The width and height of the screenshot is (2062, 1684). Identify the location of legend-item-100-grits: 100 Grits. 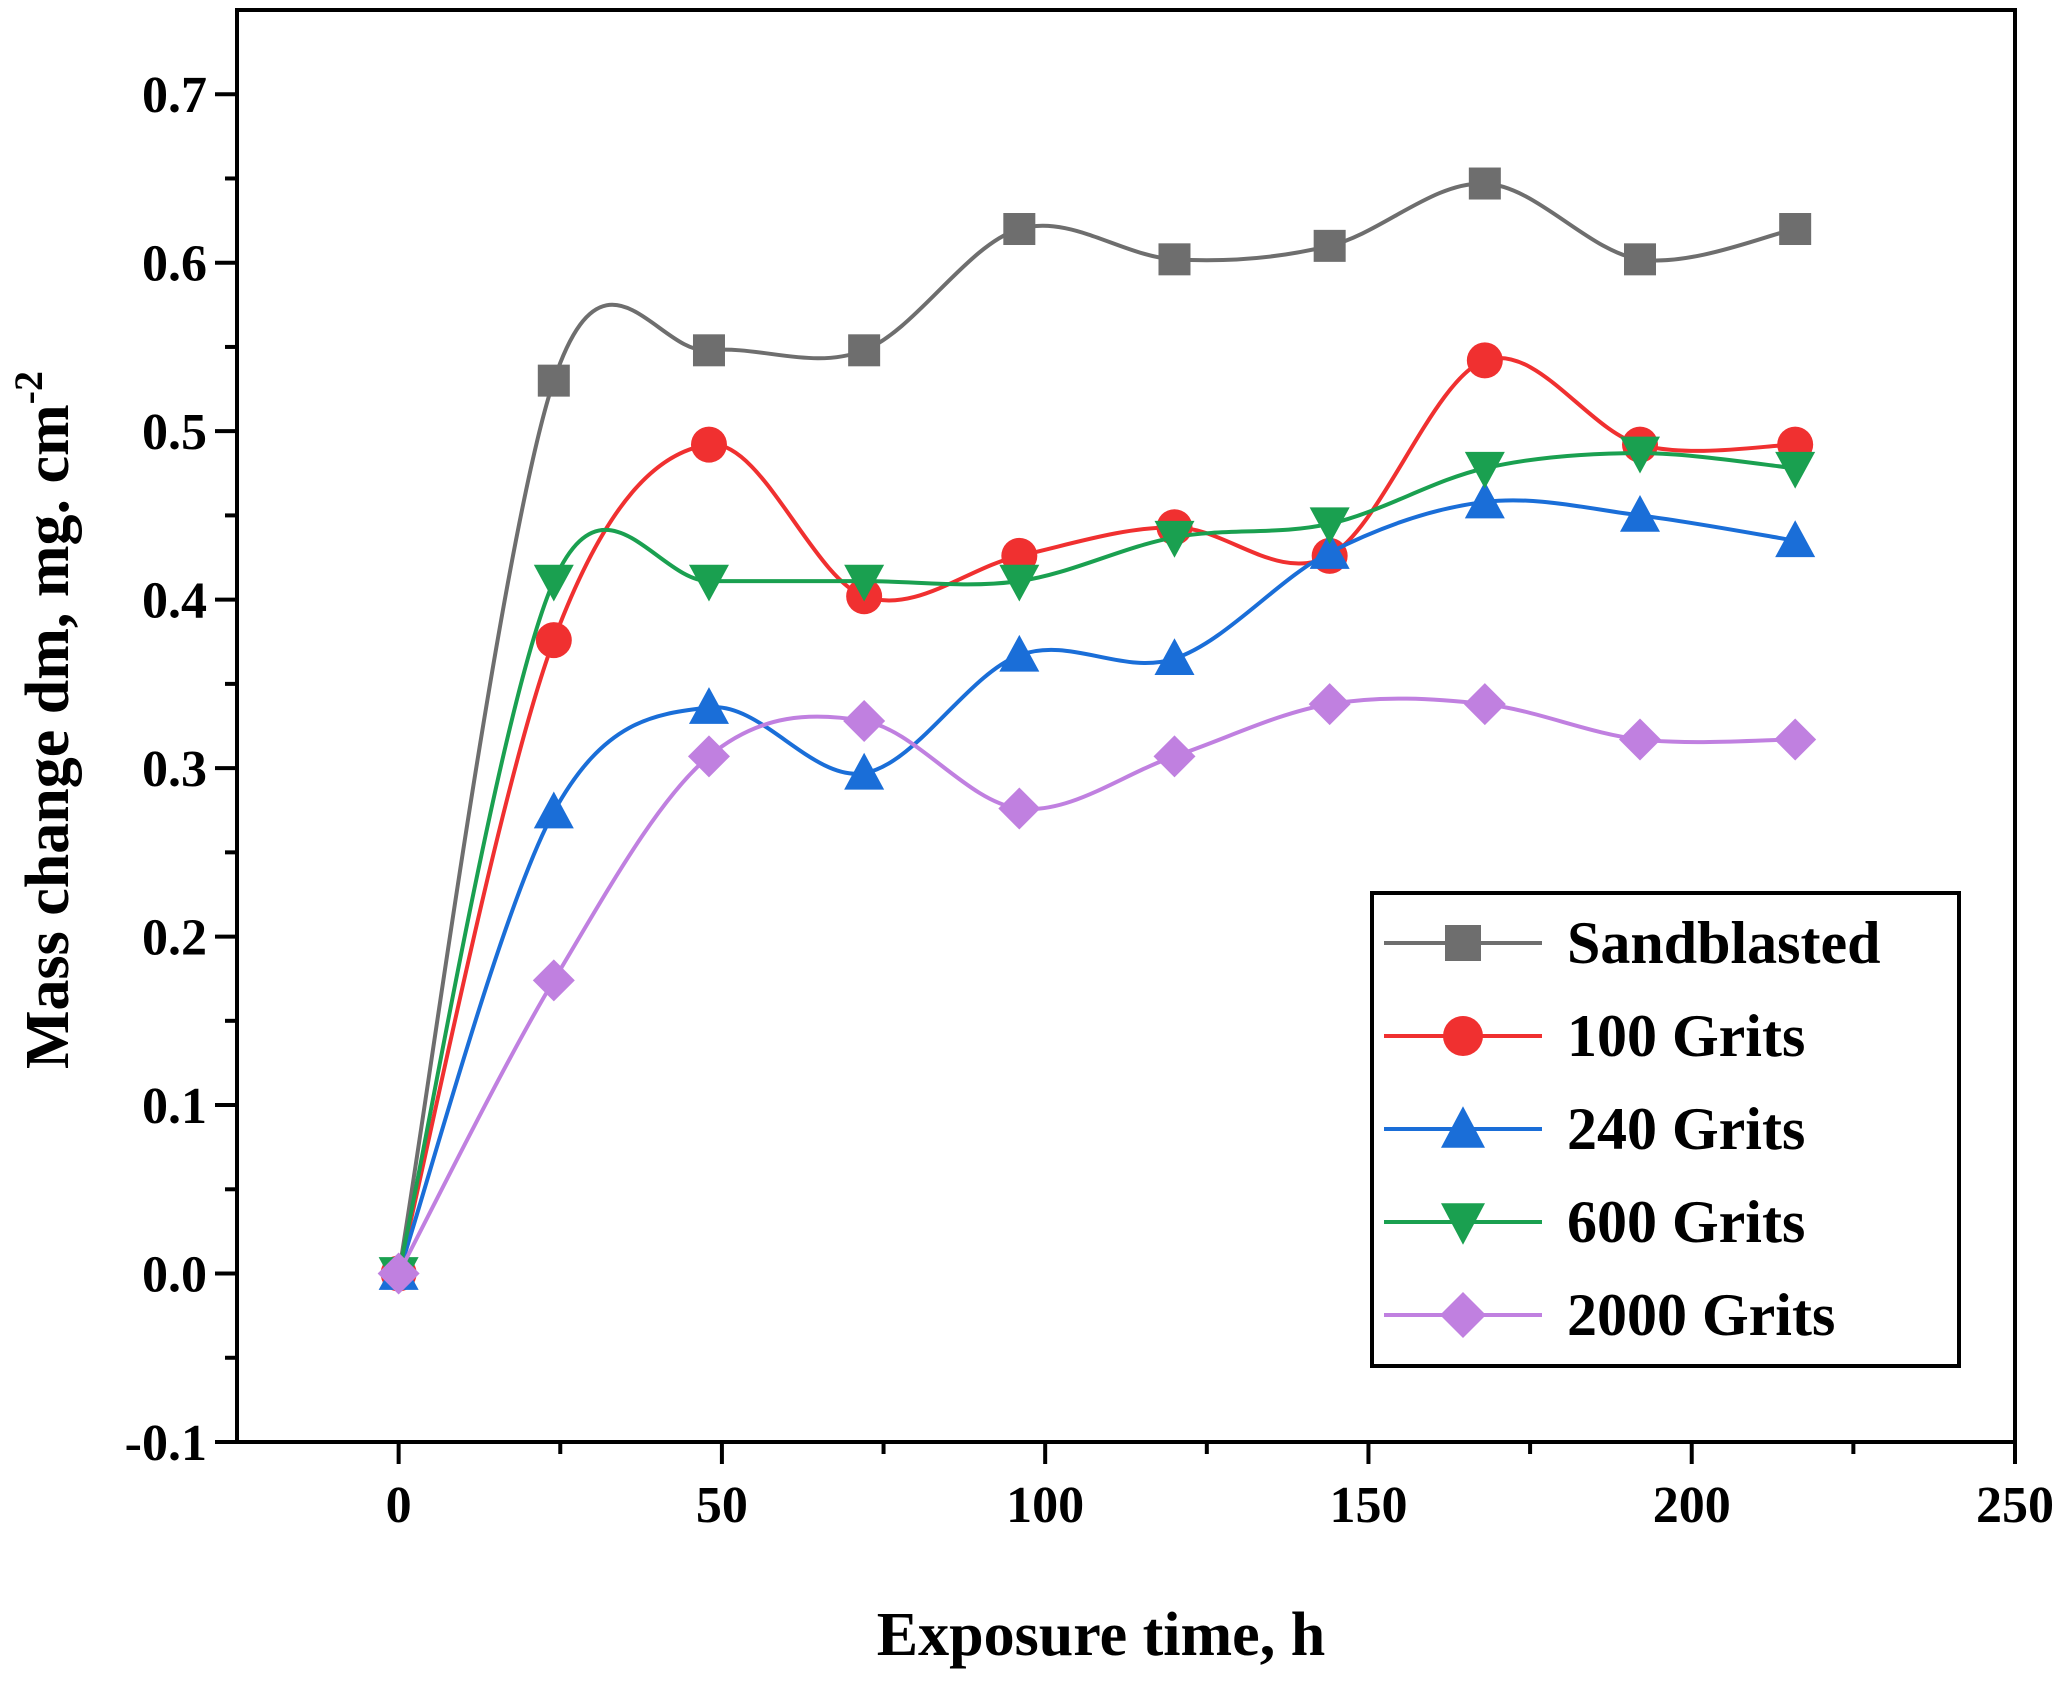
(1594, 1036).